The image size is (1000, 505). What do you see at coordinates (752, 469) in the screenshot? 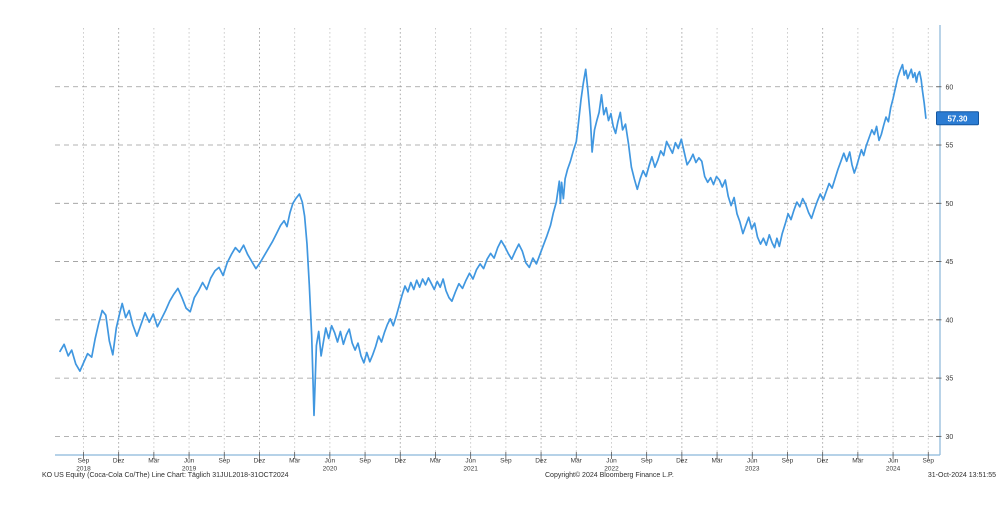
I see `x-year-label: 2023` at bounding box center [752, 469].